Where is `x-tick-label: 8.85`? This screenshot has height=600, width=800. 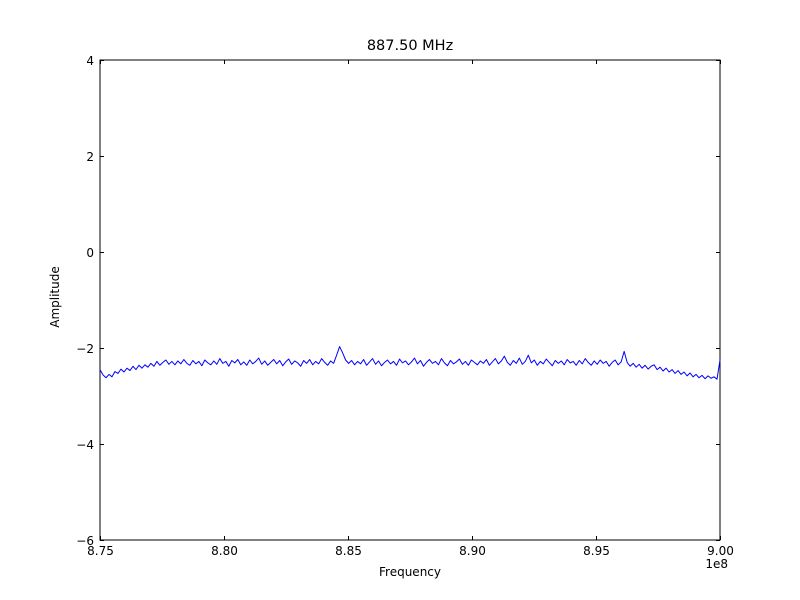
x-tick-label: 8.85 is located at coordinates (348, 551).